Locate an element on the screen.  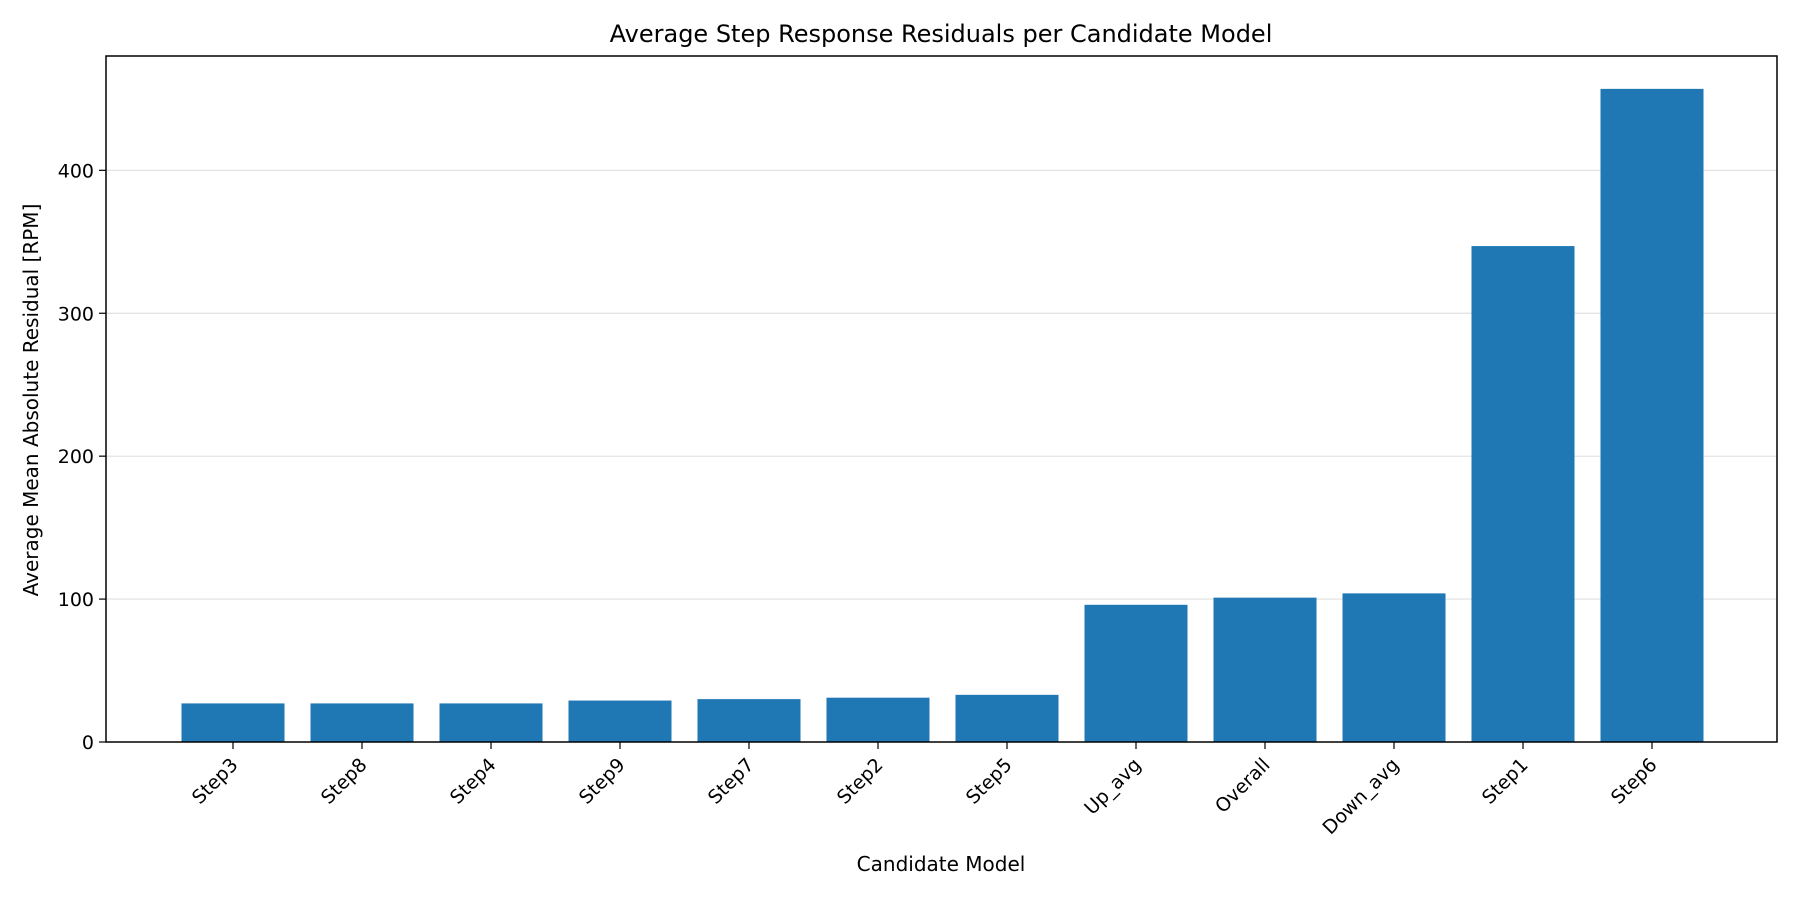
x-tick-label: Step8 is located at coordinates (344, 781).